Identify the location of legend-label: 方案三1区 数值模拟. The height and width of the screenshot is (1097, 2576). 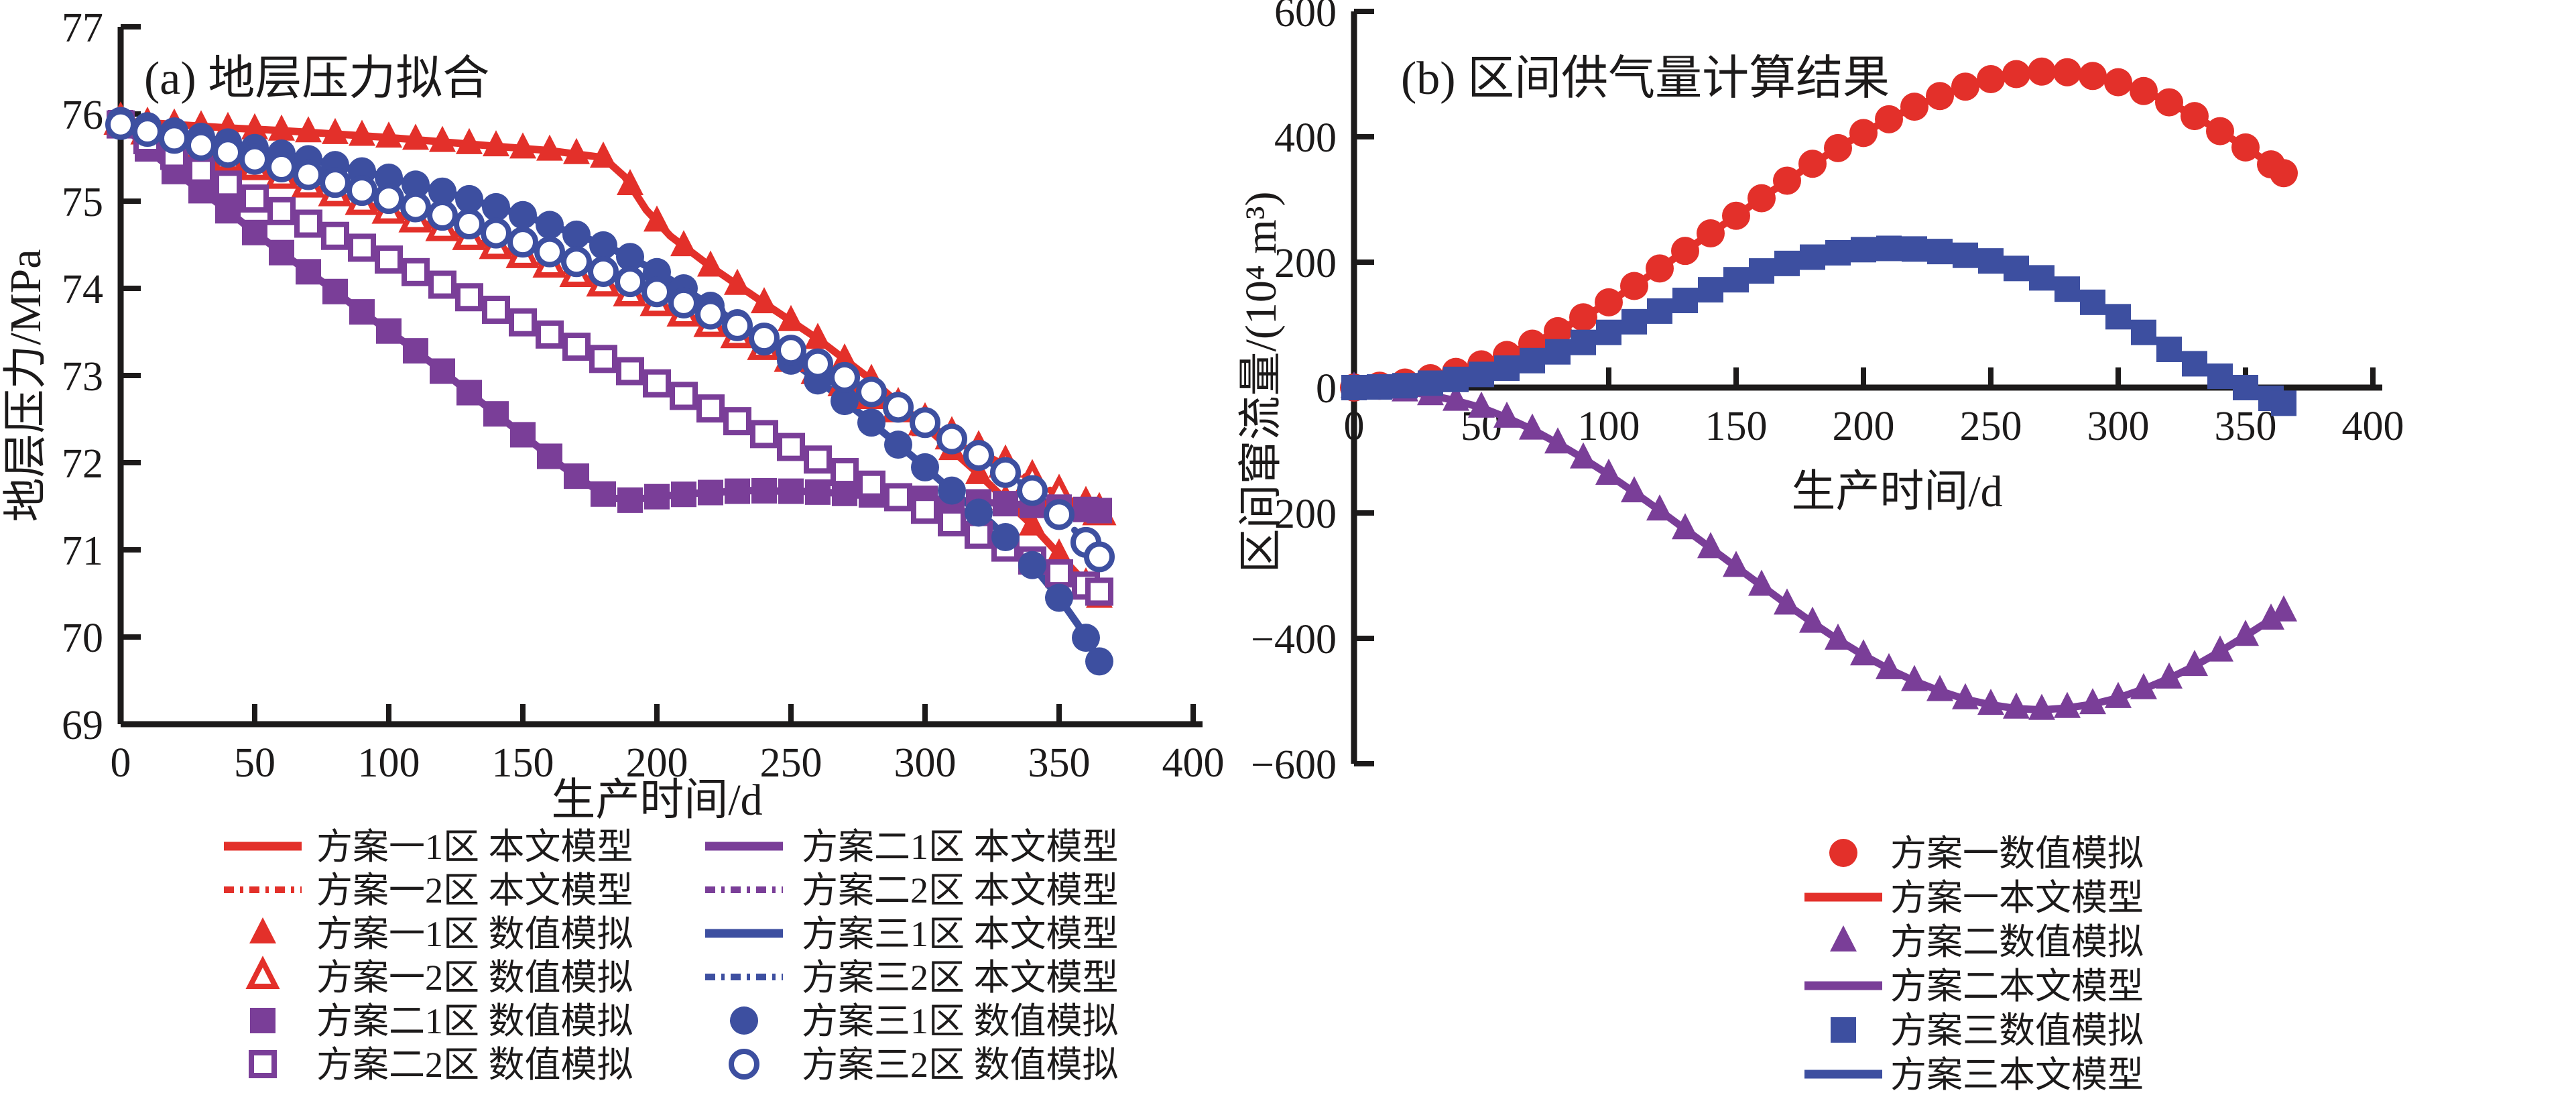
(961, 1021).